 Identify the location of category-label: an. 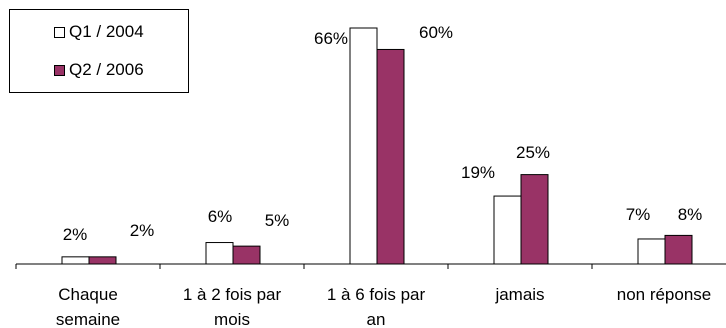
(376, 319).